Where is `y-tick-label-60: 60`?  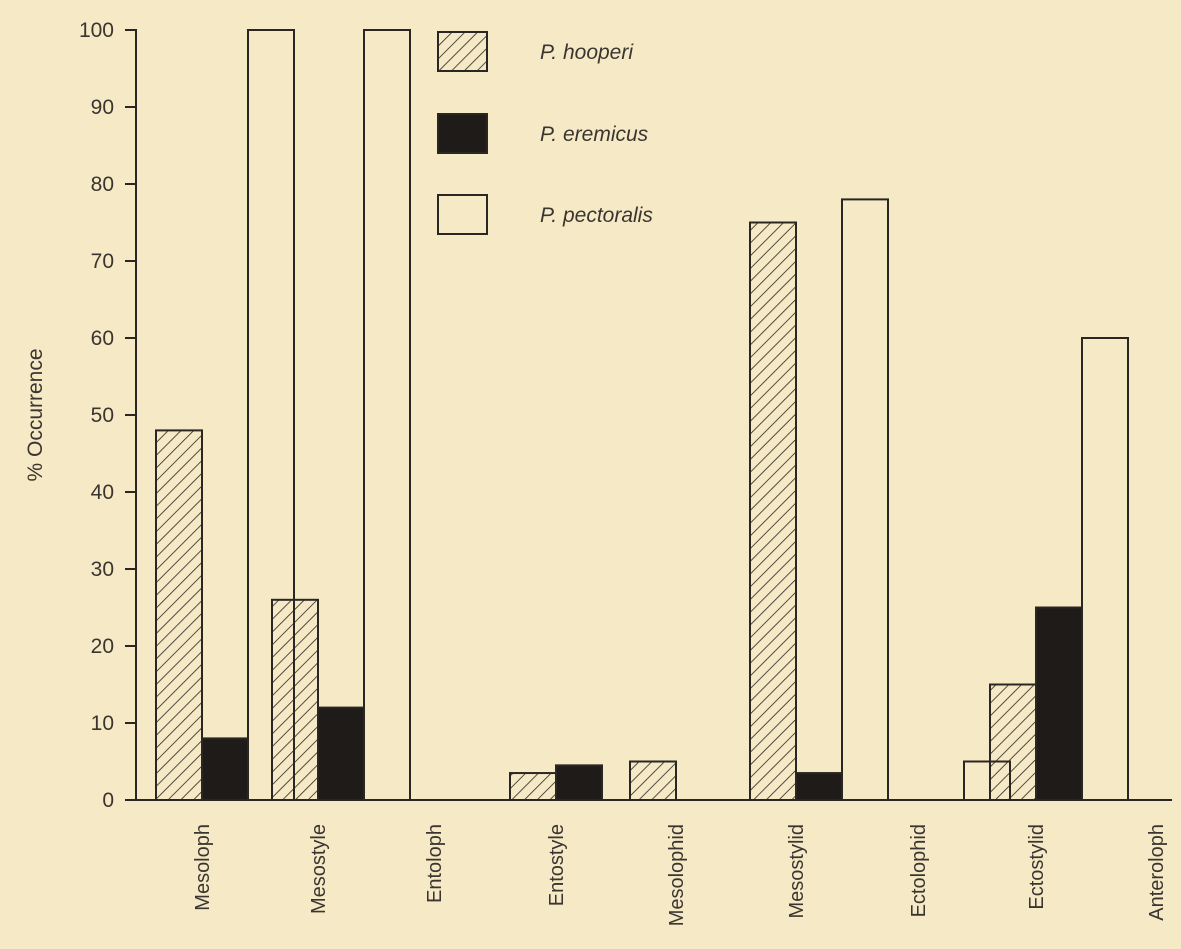 y-tick-label-60: 60 is located at coordinates (102, 338).